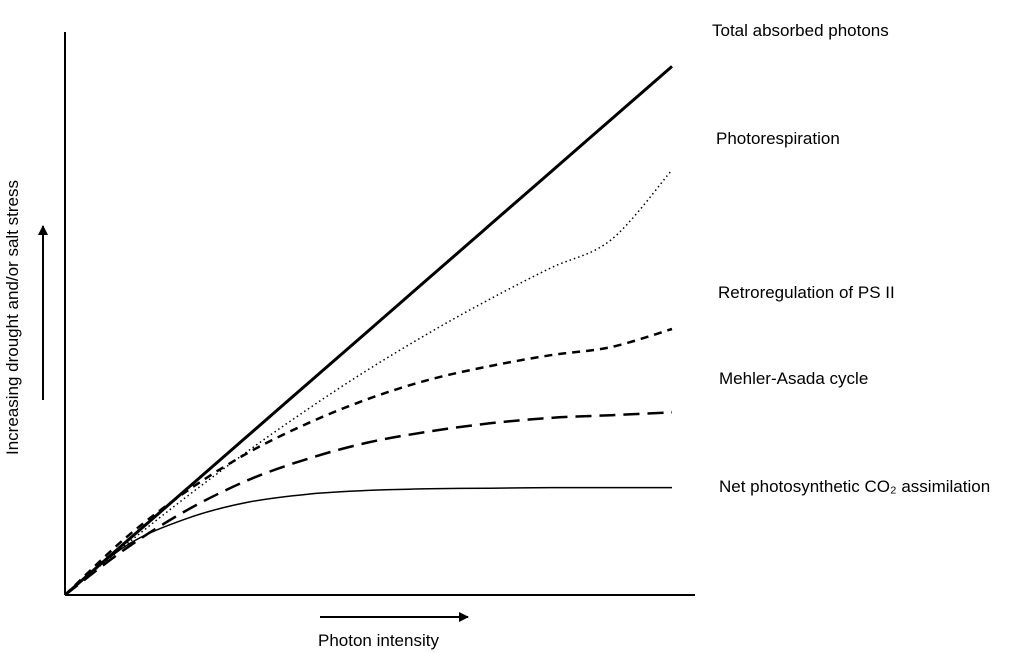 This screenshot has height=653, width=1024. I want to click on label-retroregulation-ps-ii: Retroregulation of PS II, so click(806, 292).